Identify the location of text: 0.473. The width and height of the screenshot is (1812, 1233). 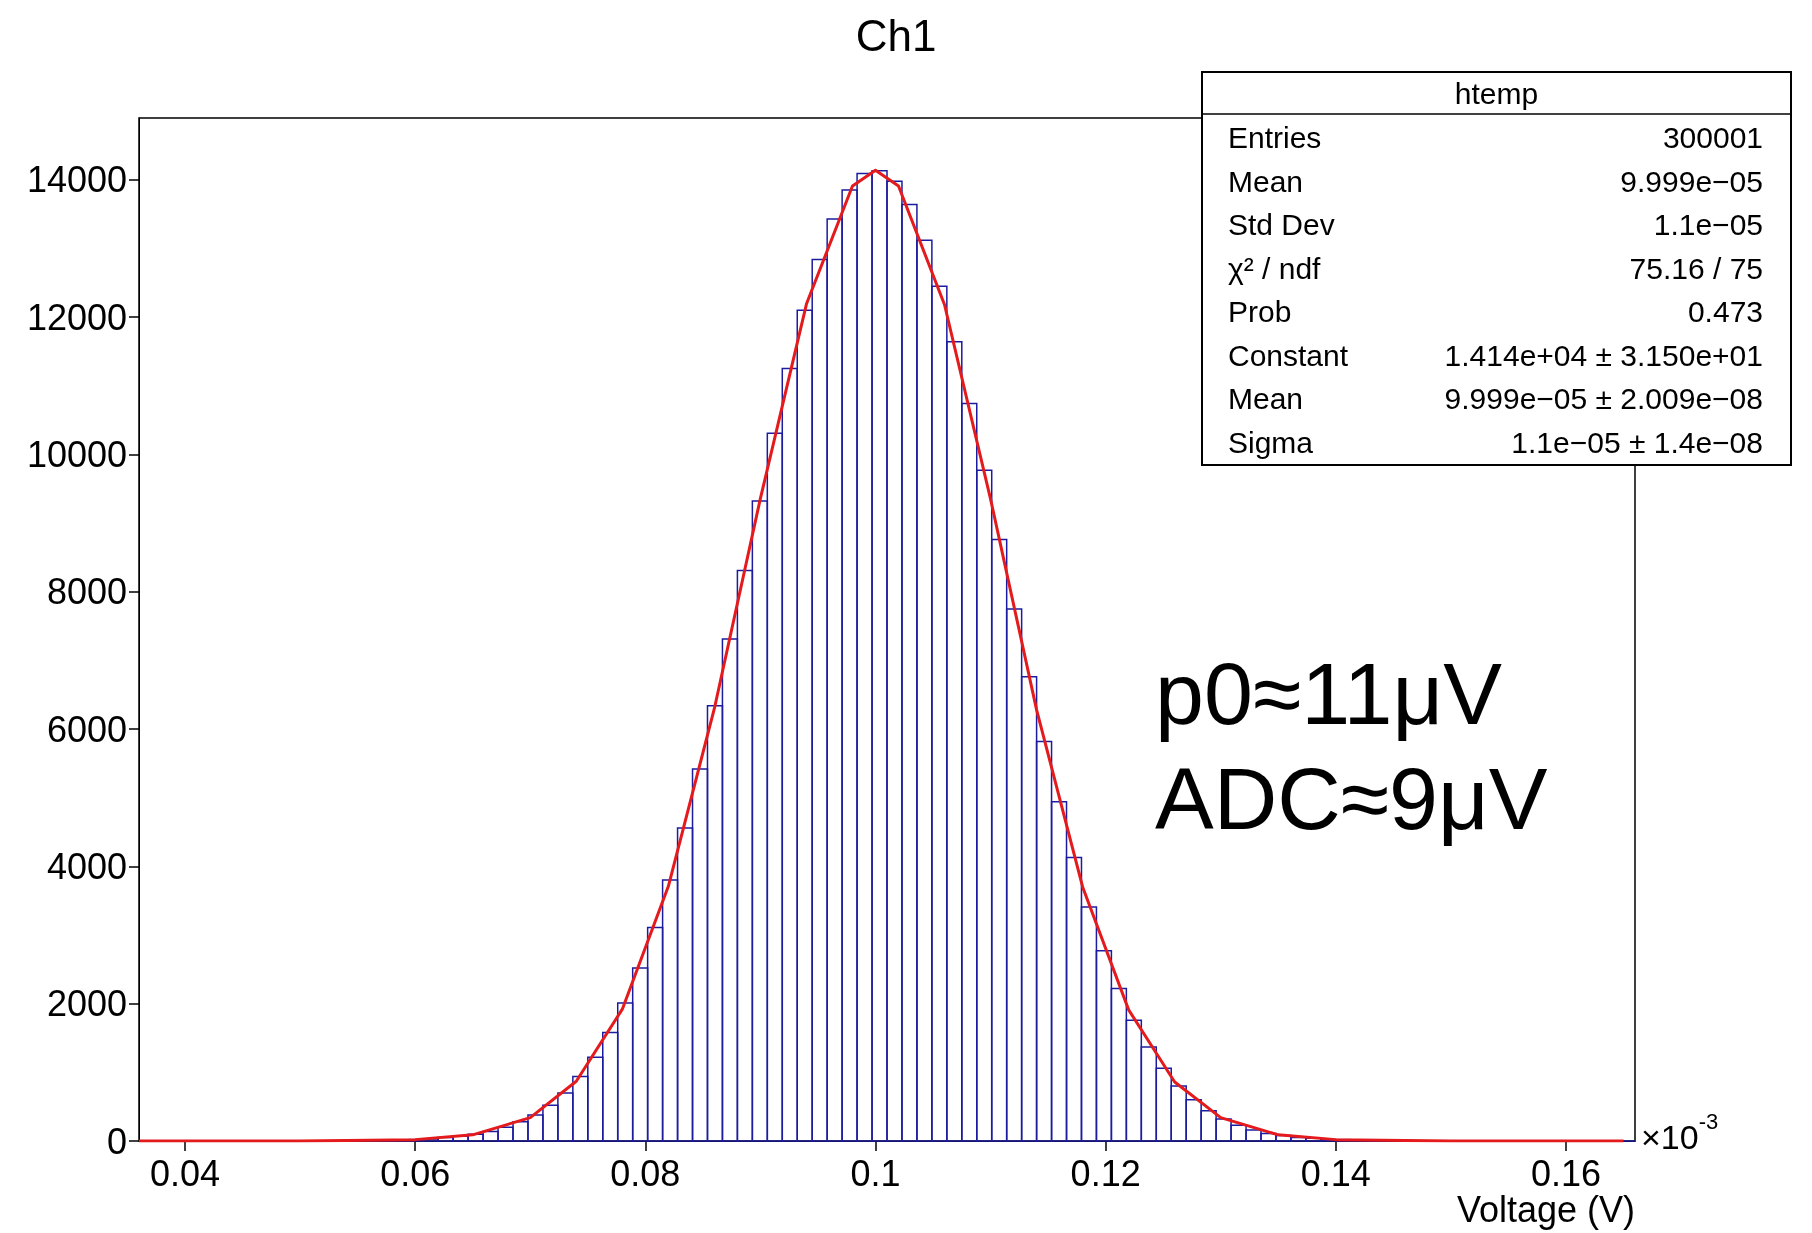
(1725, 312).